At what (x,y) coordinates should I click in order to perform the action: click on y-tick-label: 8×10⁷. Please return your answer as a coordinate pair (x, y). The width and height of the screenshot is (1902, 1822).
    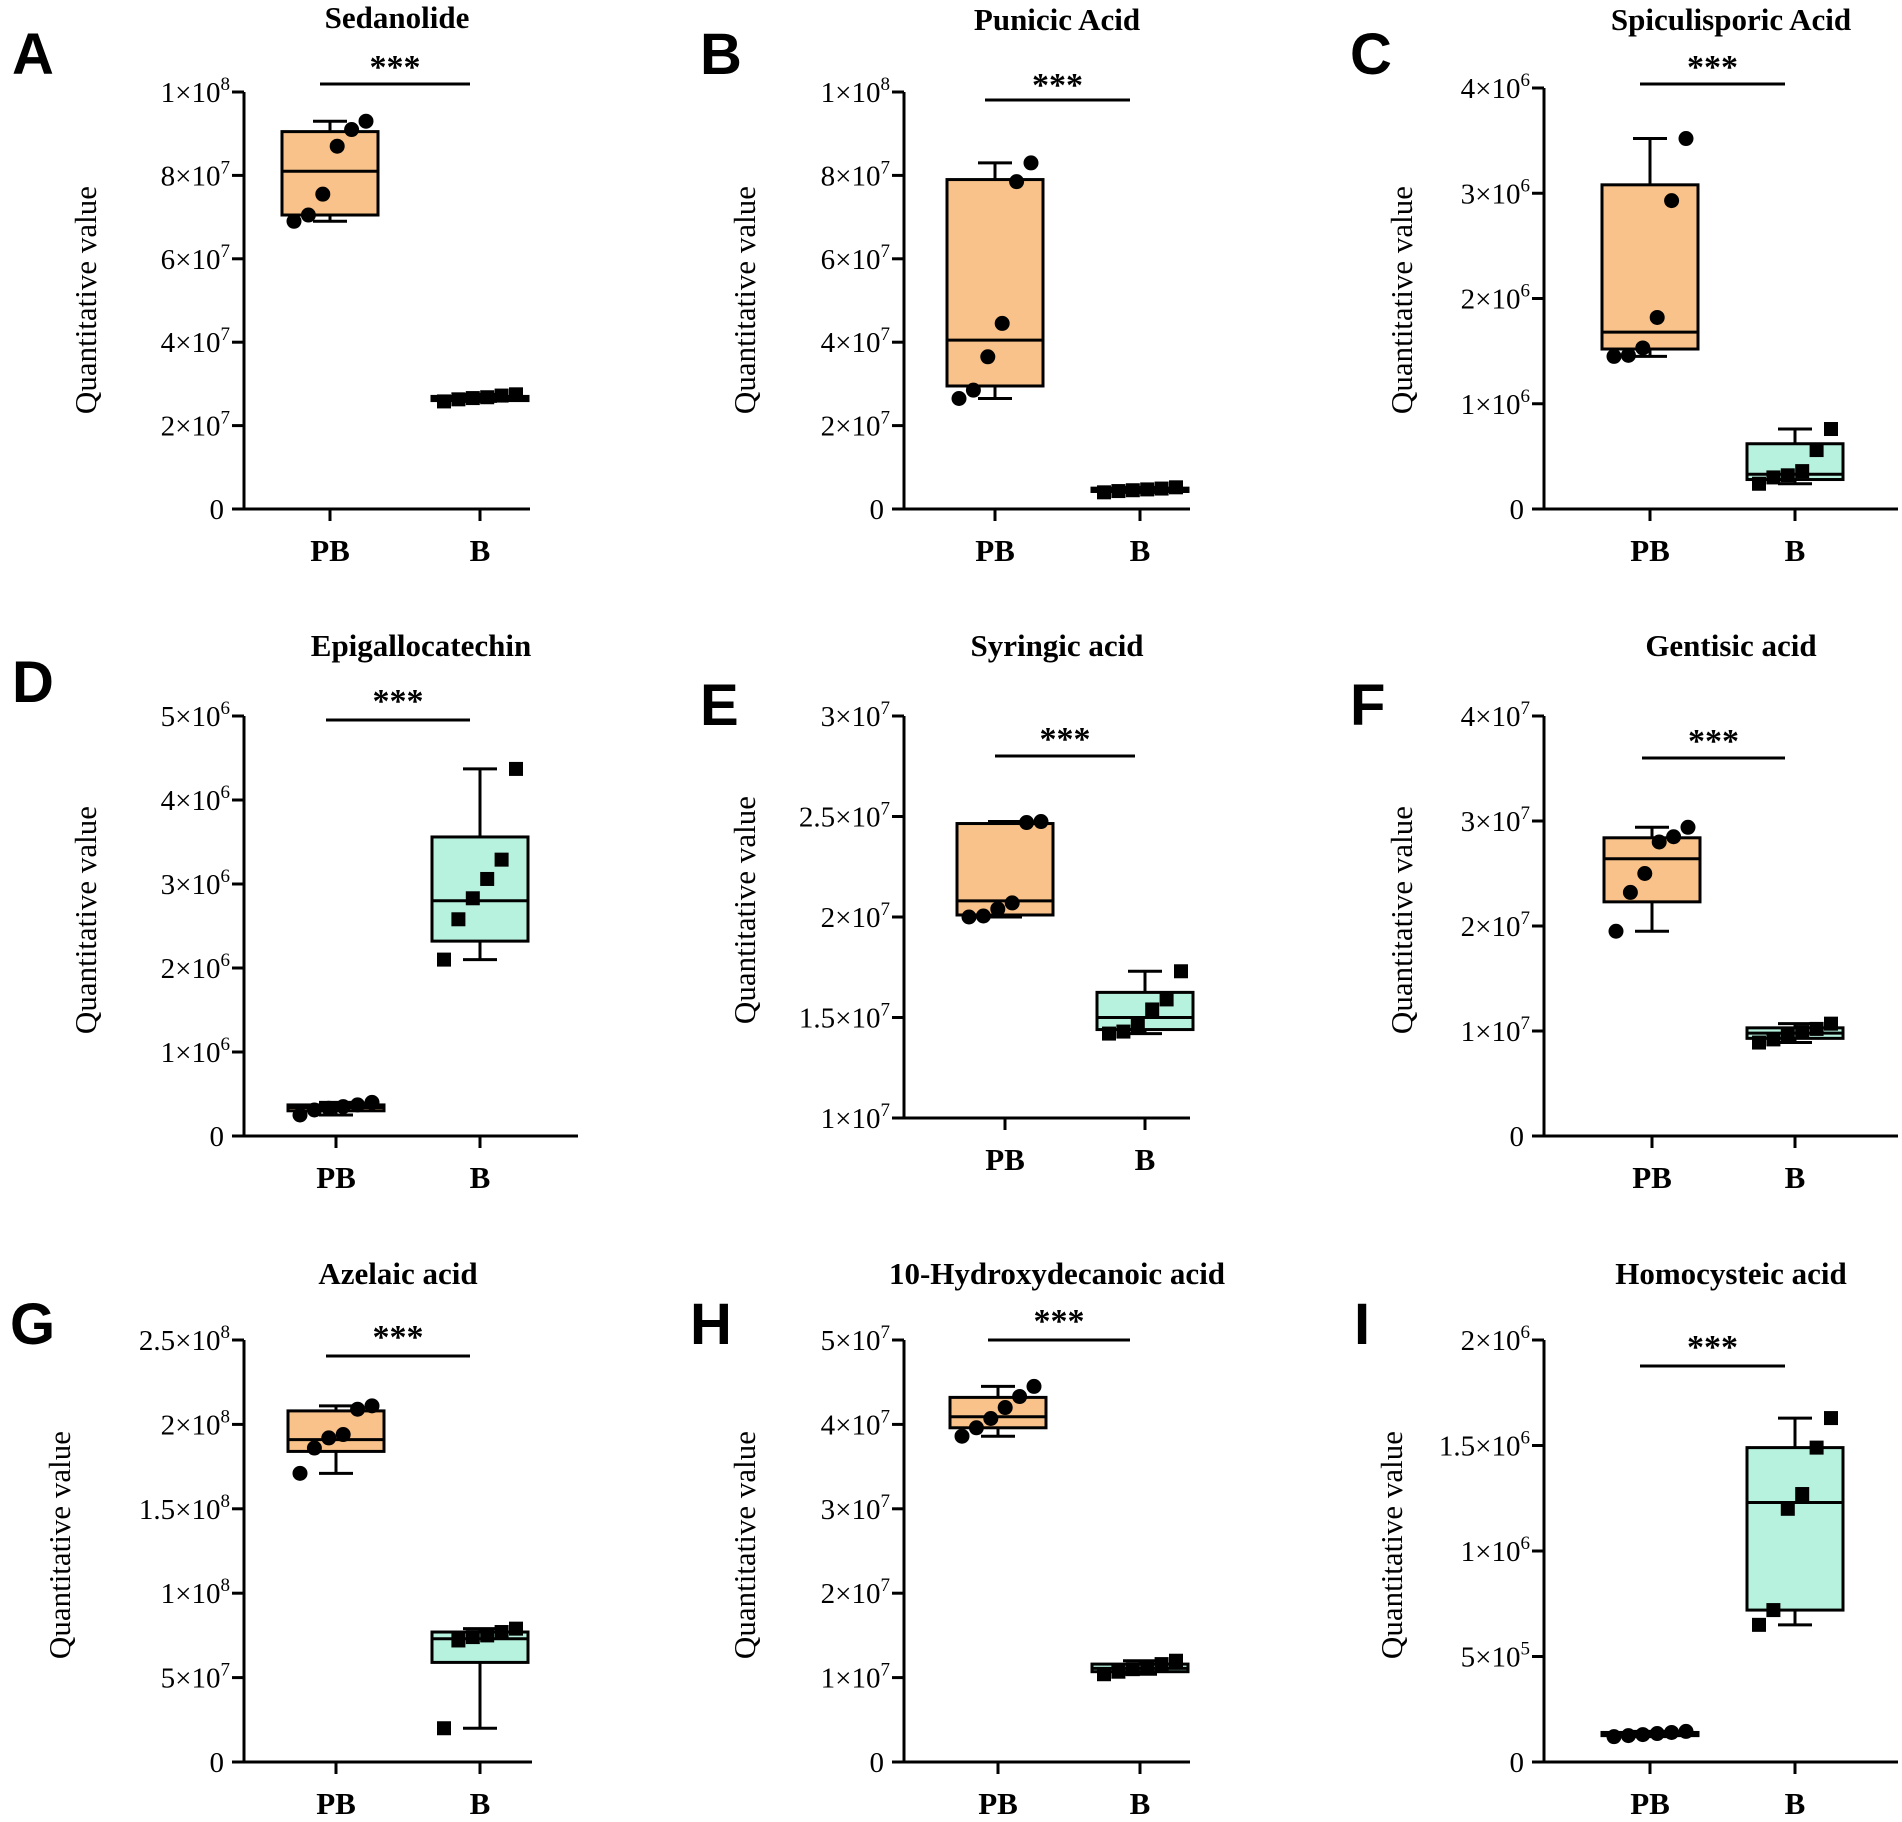
    Looking at the image, I should click on (855, 174).